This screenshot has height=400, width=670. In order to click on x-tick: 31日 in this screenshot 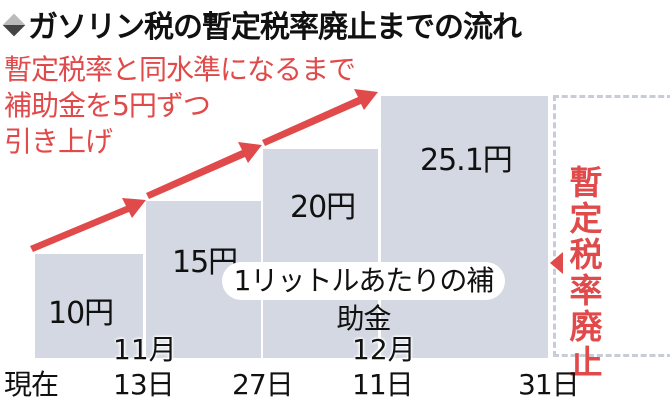, I will do `click(549, 384)`.